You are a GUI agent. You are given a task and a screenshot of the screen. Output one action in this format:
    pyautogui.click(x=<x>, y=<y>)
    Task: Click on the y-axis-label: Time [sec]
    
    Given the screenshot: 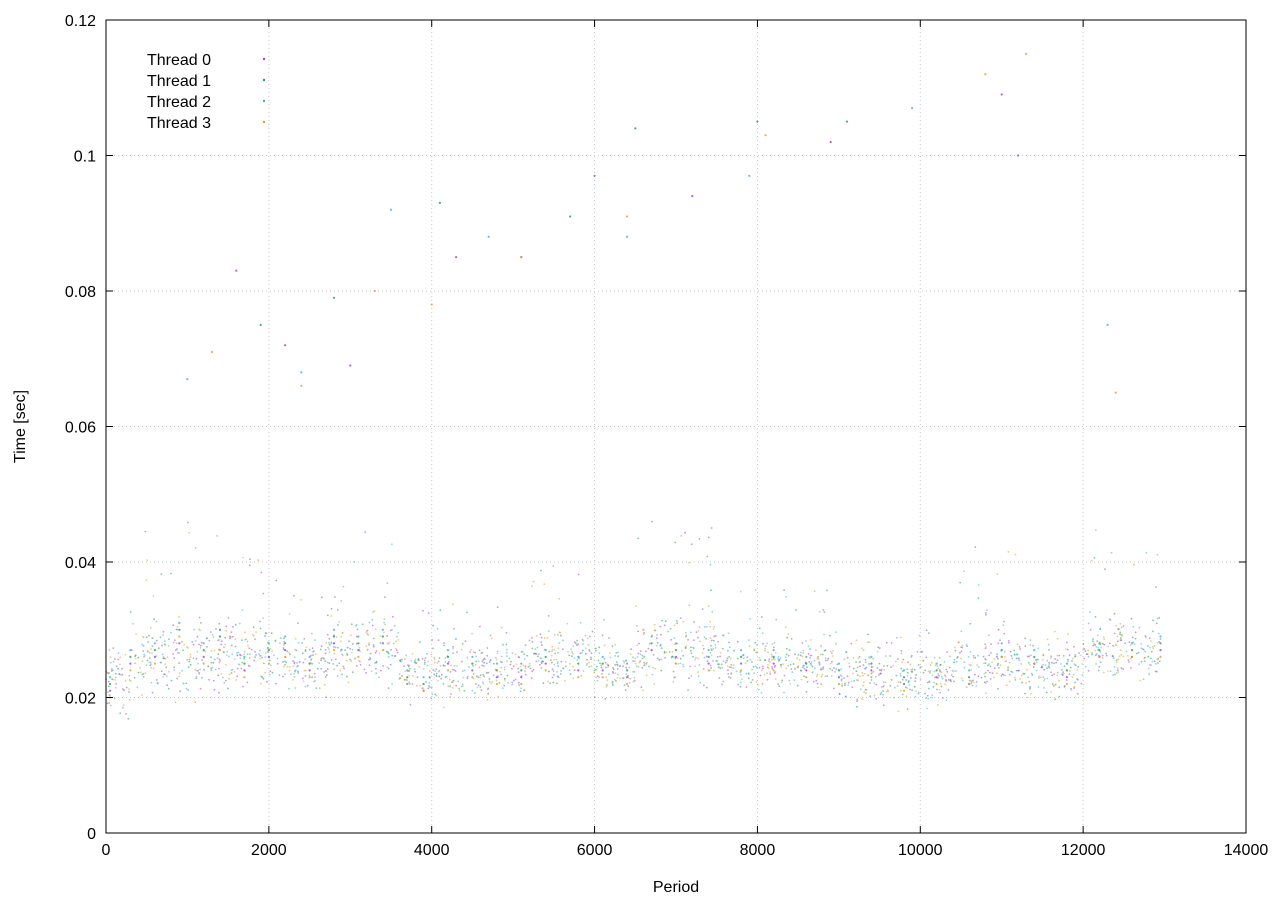 What is the action you would take?
    pyautogui.click(x=20, y=426)
    